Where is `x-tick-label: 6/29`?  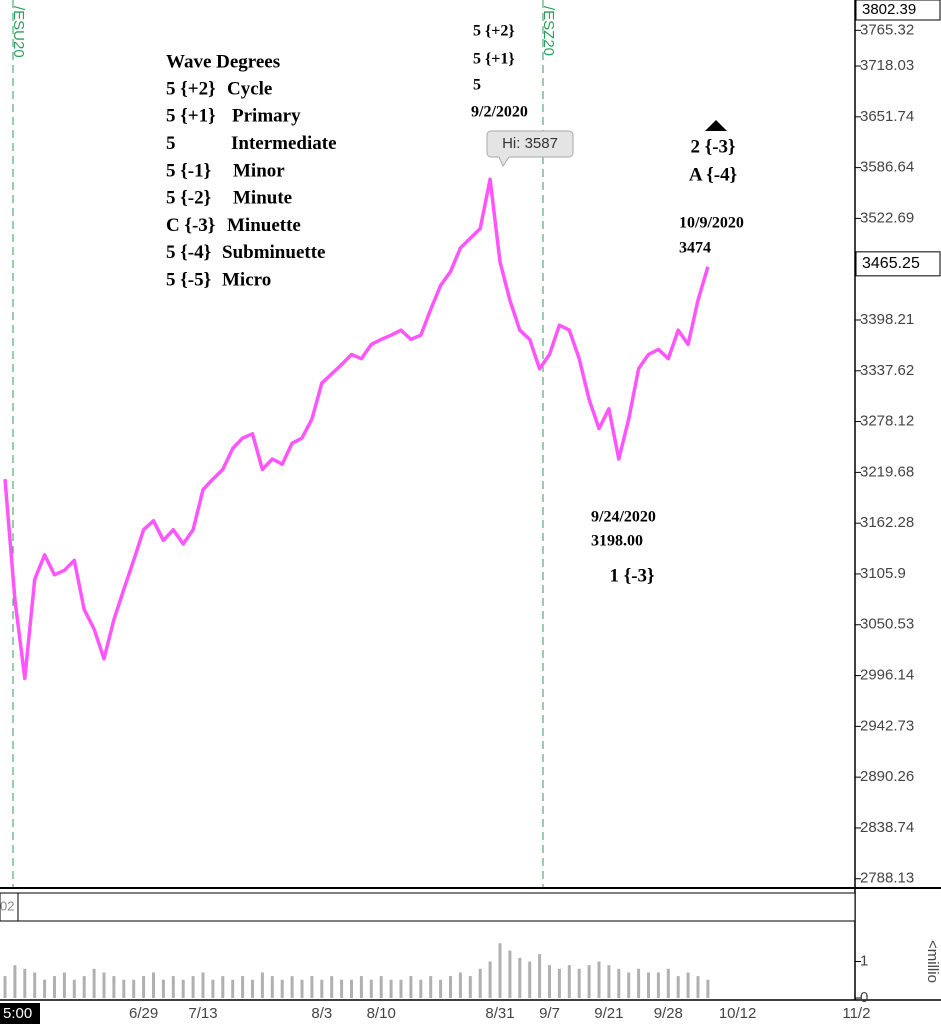 x-tick-label: 6/29 is located at coordinates (143, 1013).